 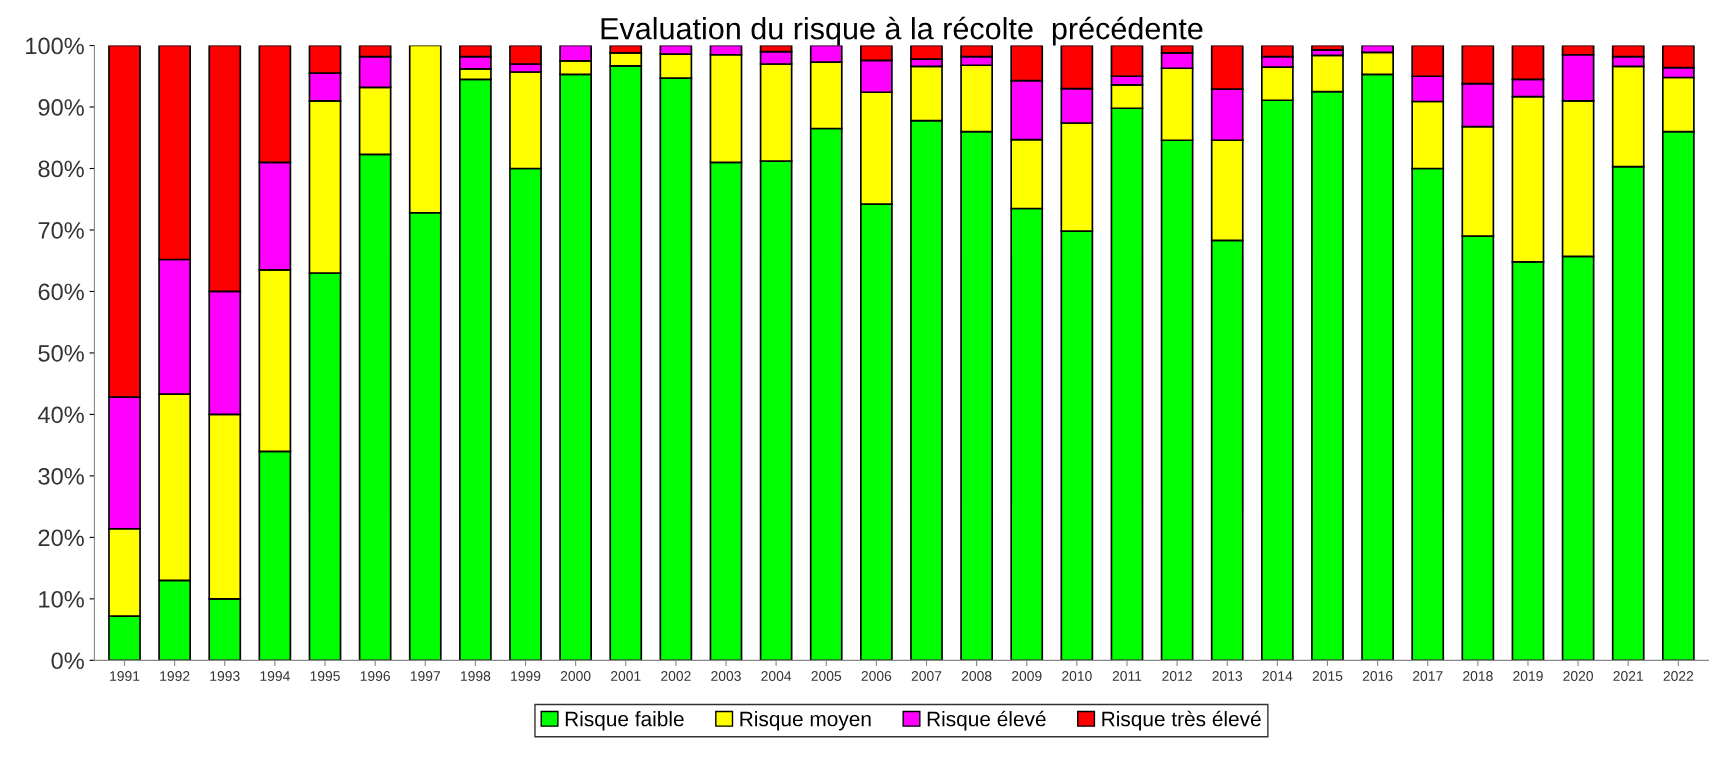 I want to click on x-tick-label: 2005, so click(x=826, y=676).